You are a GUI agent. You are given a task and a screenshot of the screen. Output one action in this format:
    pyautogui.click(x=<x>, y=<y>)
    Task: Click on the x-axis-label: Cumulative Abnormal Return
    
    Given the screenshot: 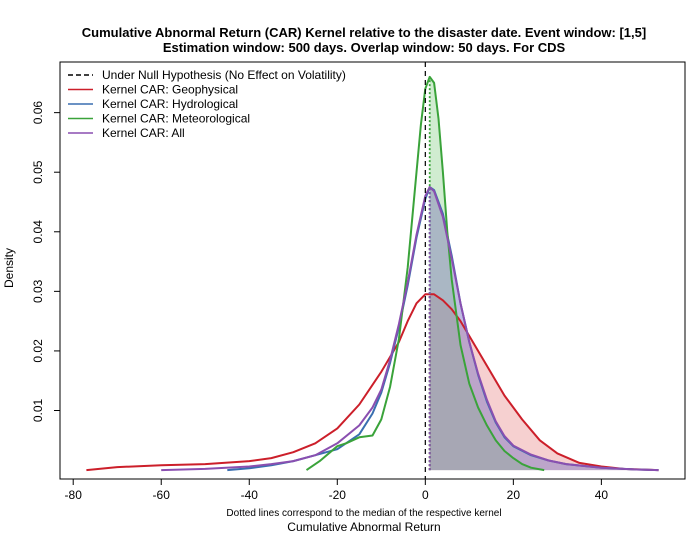 What is the action you would take?
    pyautogui.click(x=363, y=527)
    